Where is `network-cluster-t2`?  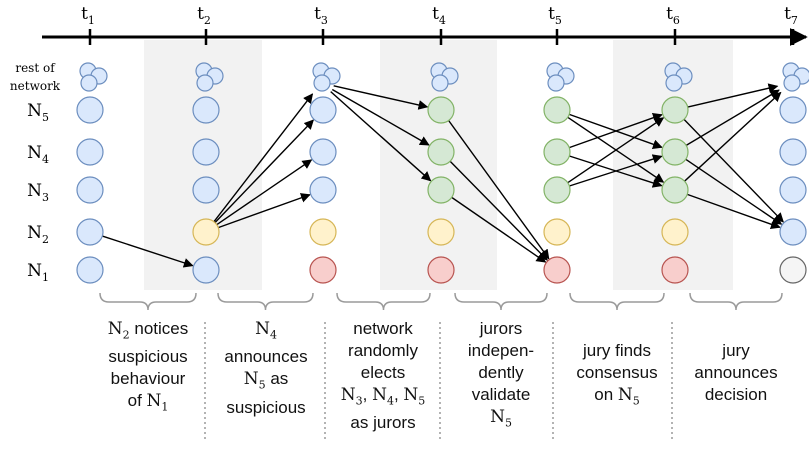
network-cluster-t2 is located at coordinates (209, 77).